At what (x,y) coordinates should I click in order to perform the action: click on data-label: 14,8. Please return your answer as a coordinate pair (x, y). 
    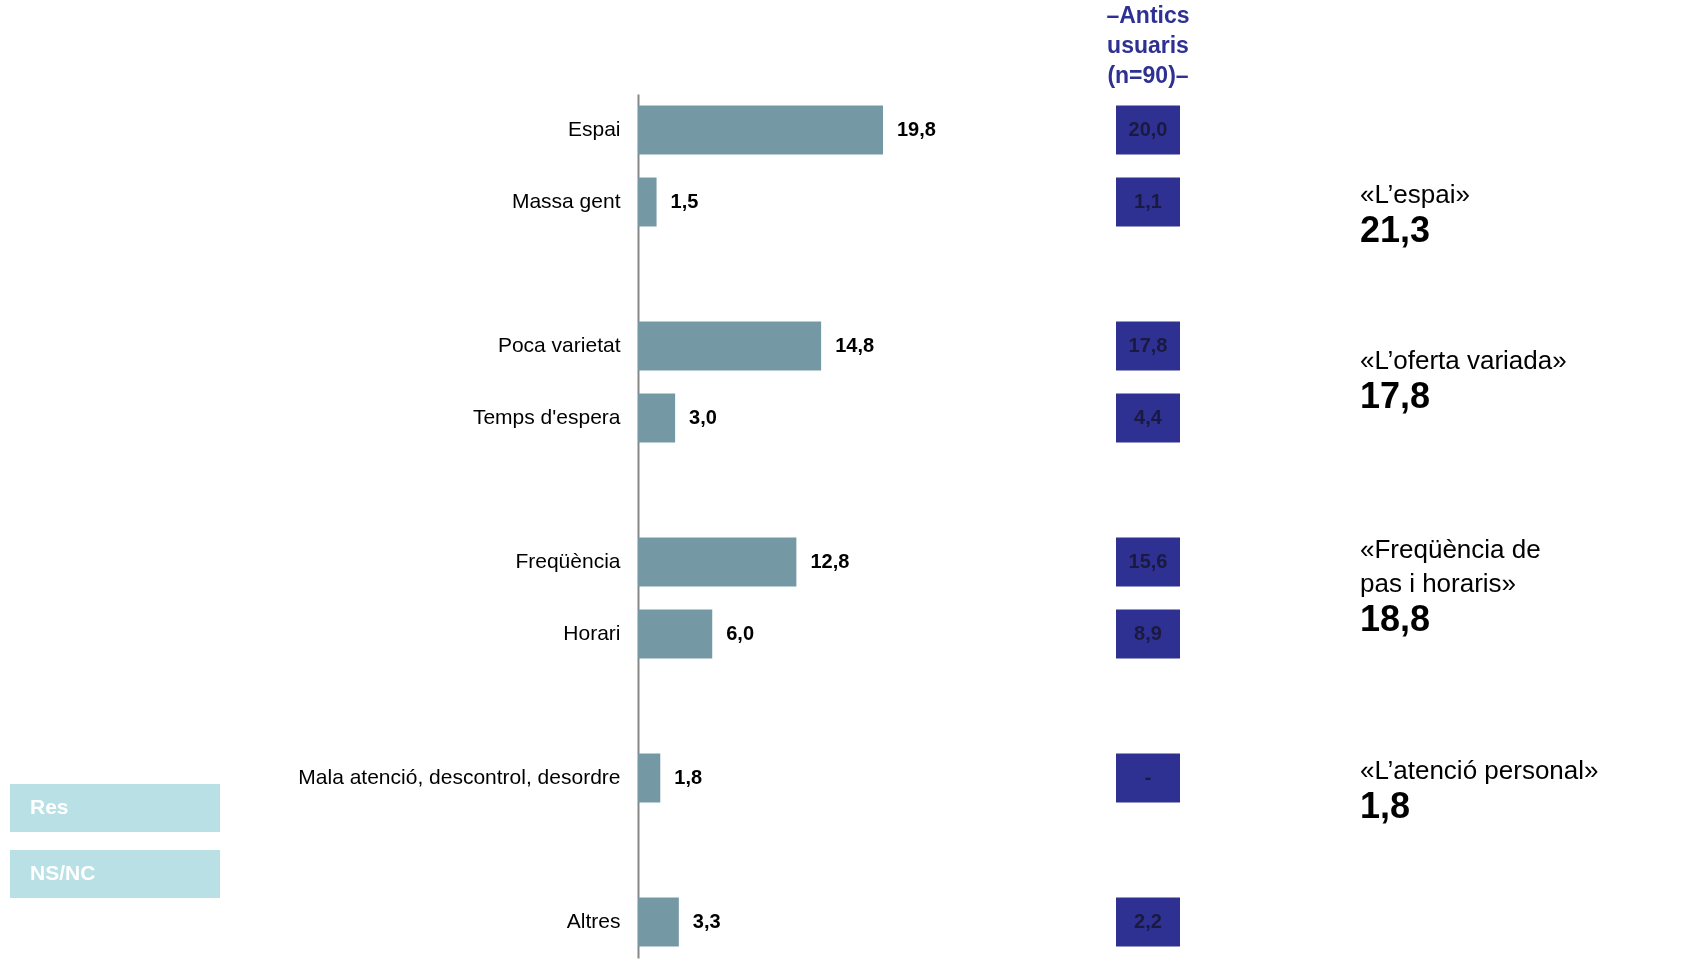
    Looking at the image, I should click on (855, 345).